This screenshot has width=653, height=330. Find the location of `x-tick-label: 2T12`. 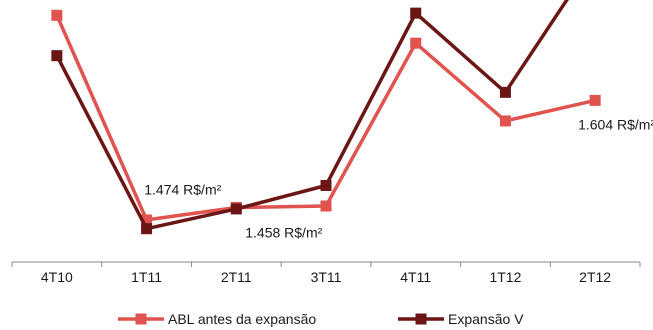

x-tick-label: 2T12 is located at coordinates (595, 277).